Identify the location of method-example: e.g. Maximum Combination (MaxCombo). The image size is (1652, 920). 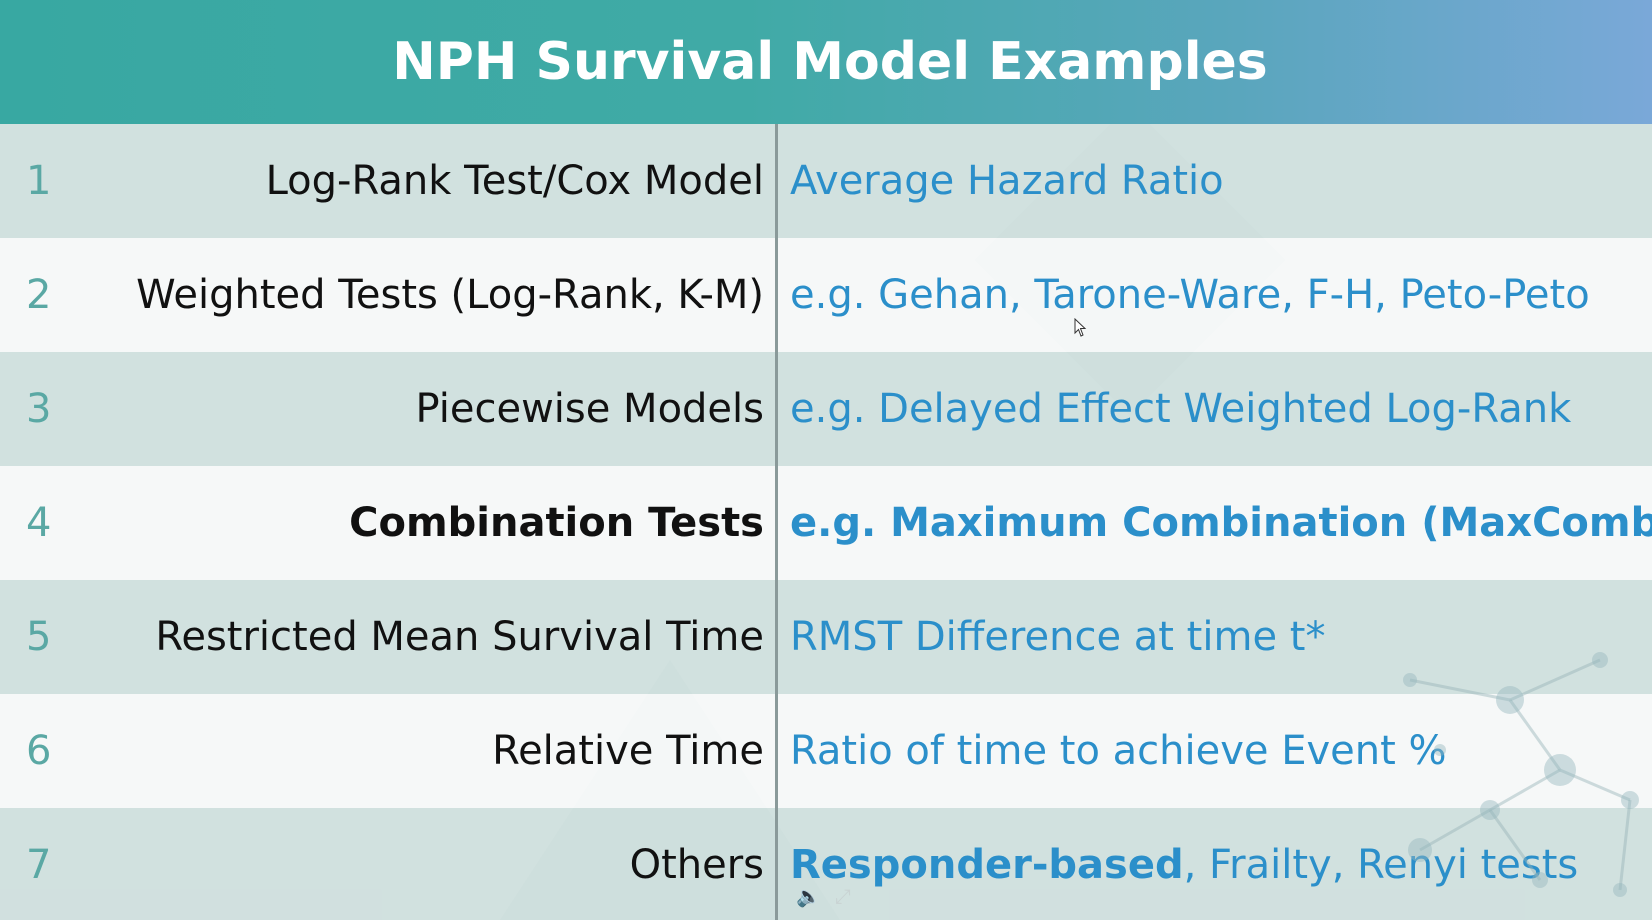
(1221, 523).